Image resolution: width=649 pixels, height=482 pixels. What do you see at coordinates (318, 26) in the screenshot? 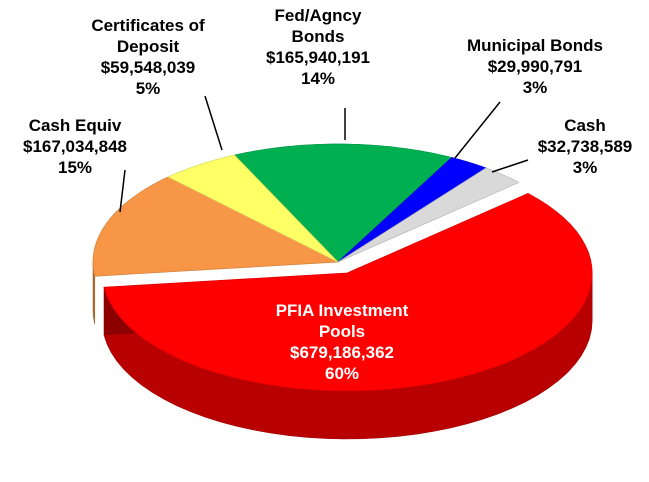
I see `category-label: Fed/Agncy Bonds` at bounding box center [318, 26].